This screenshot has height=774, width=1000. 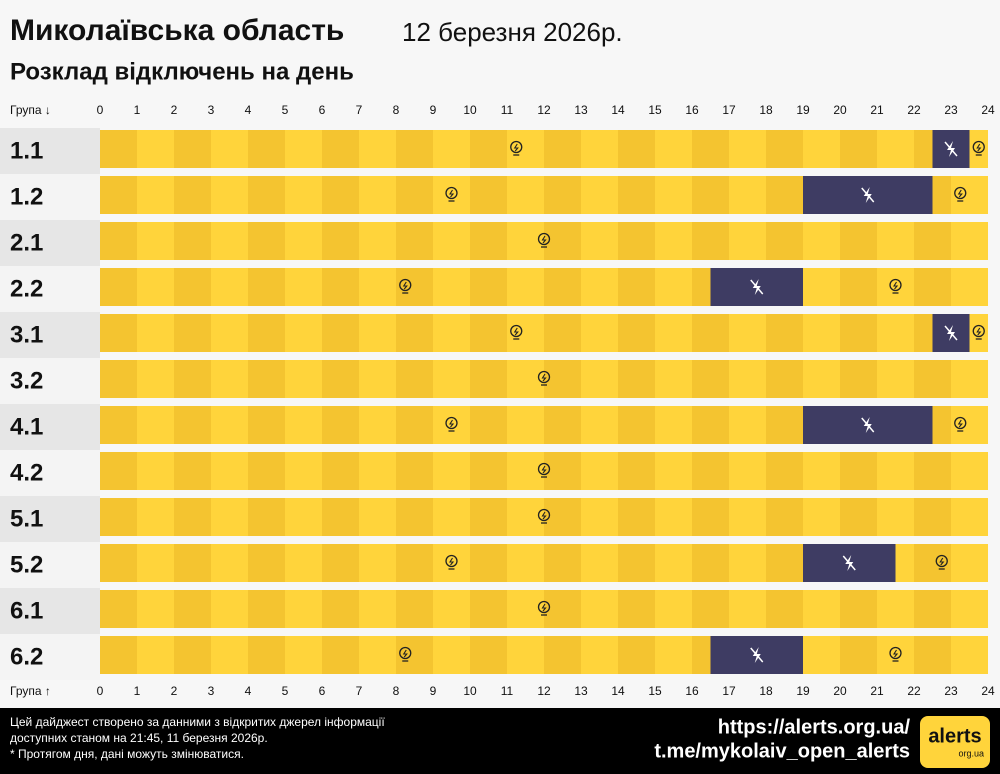 What do you see at coordinates (26, 334) in the screenshot?
I see `row-label: 3.1` at bounding box center [26, 334].